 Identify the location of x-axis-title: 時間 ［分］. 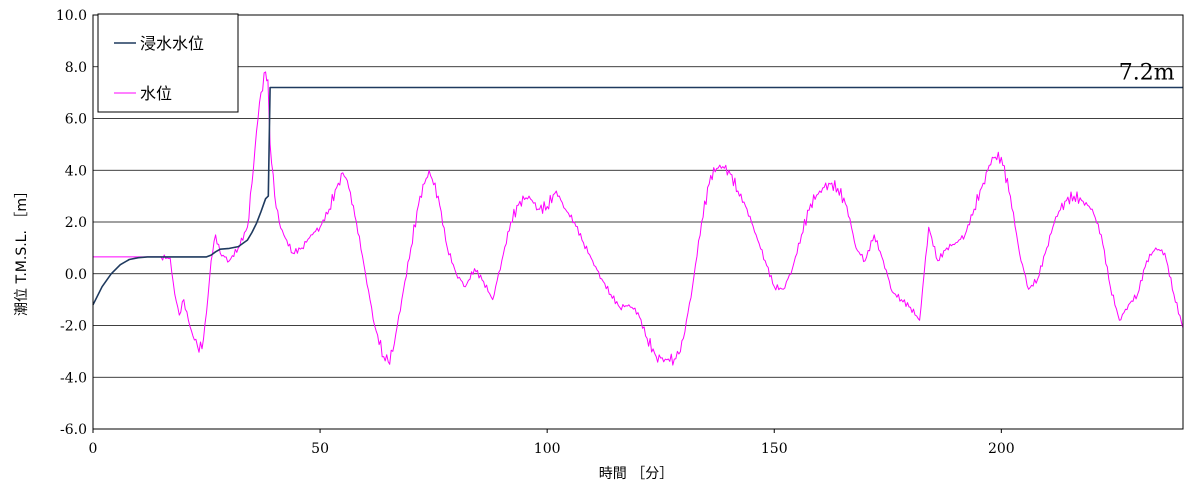
(636, 474).